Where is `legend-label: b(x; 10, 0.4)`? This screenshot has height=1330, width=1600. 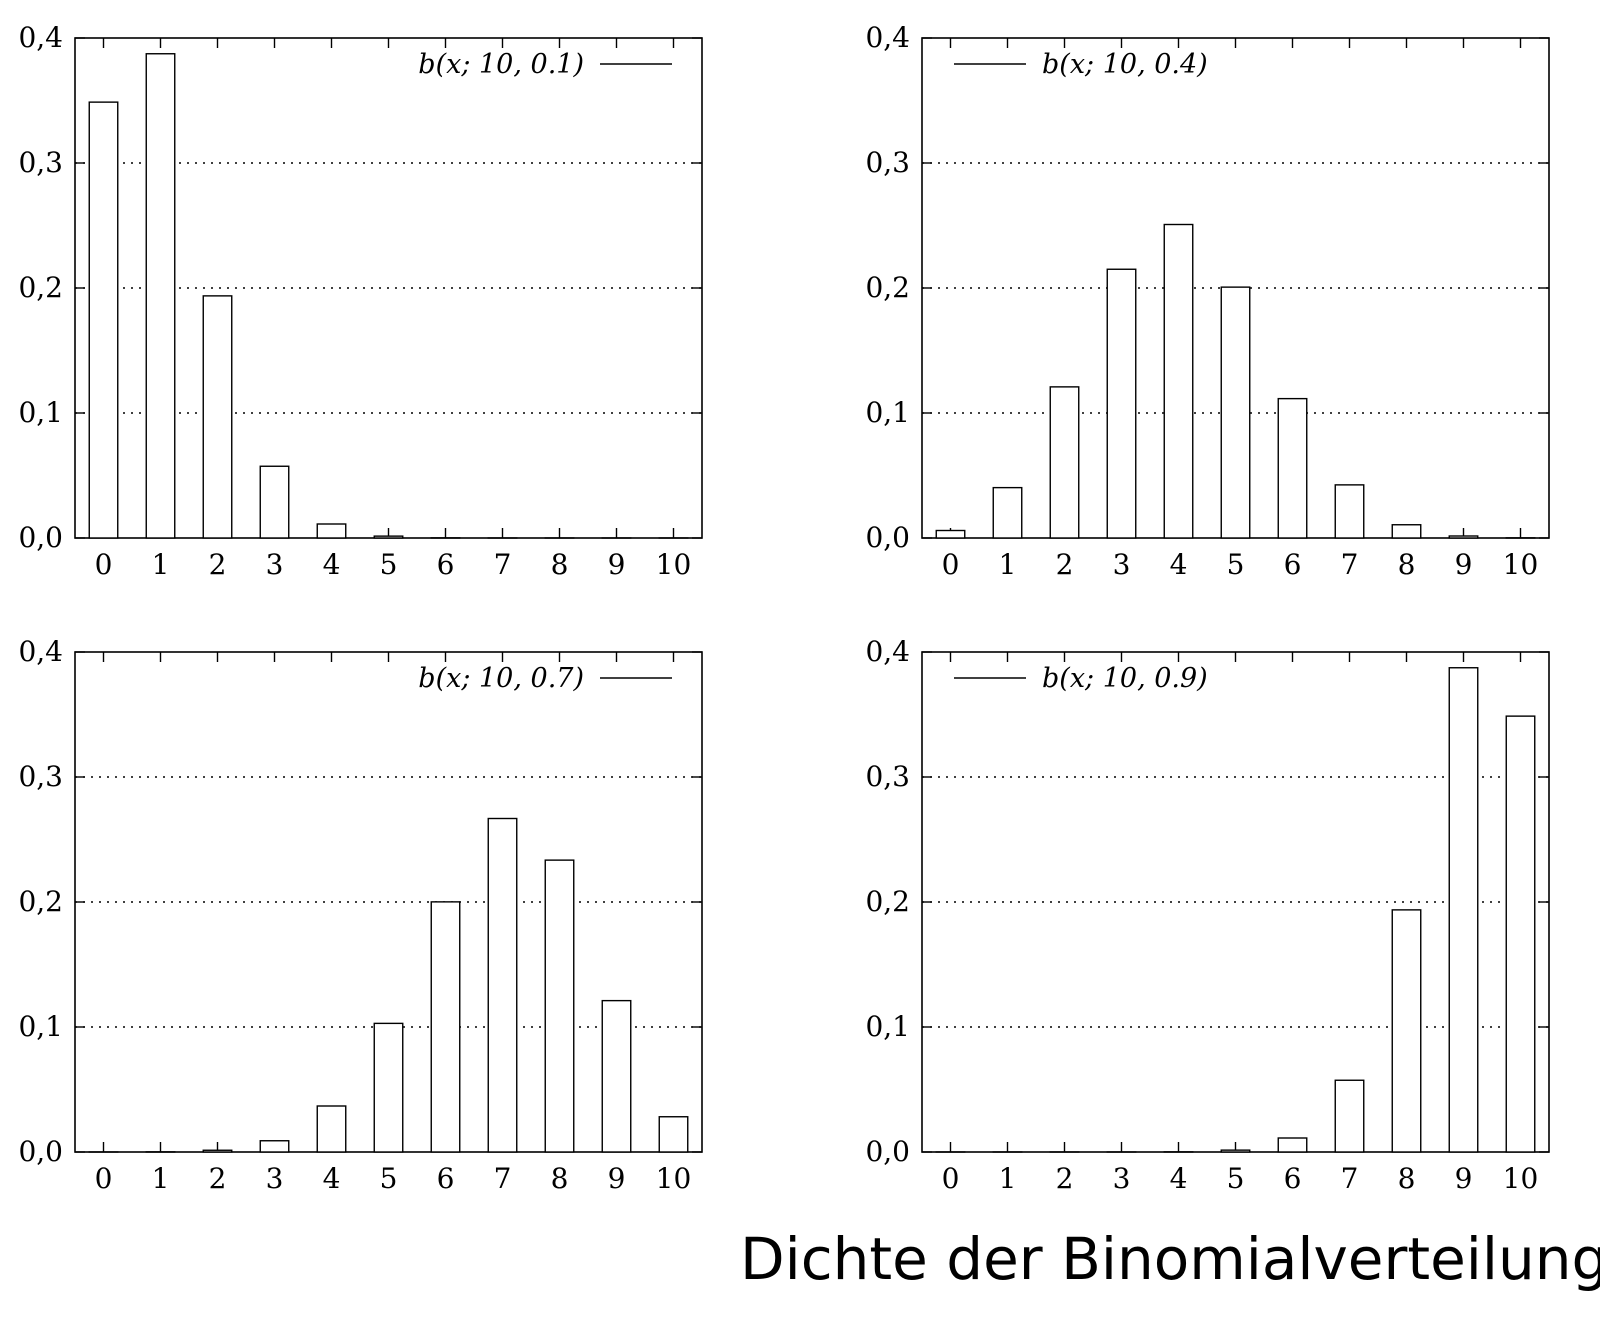
legend-label: b(x; 10, 0.4) is located at coordinates (1125, 64).